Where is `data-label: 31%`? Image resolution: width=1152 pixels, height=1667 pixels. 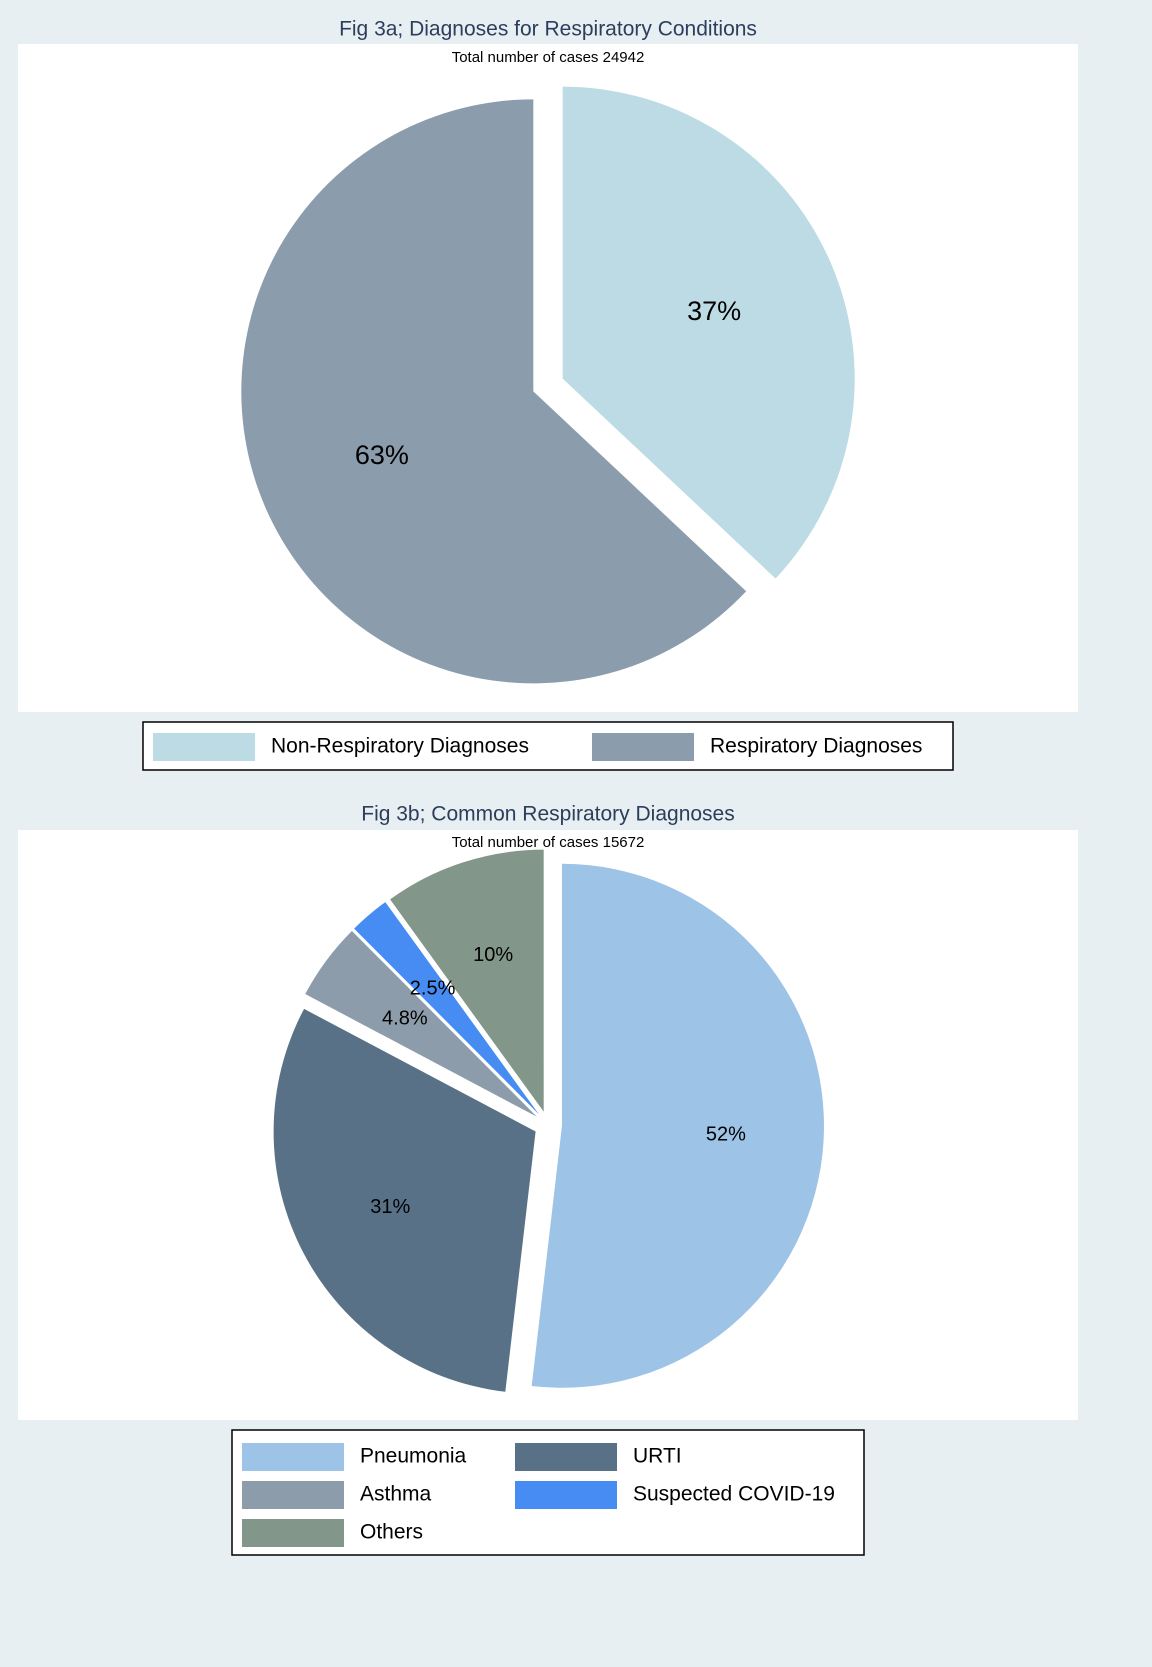 data-label: 31% is located at coordinates (390, 1207).